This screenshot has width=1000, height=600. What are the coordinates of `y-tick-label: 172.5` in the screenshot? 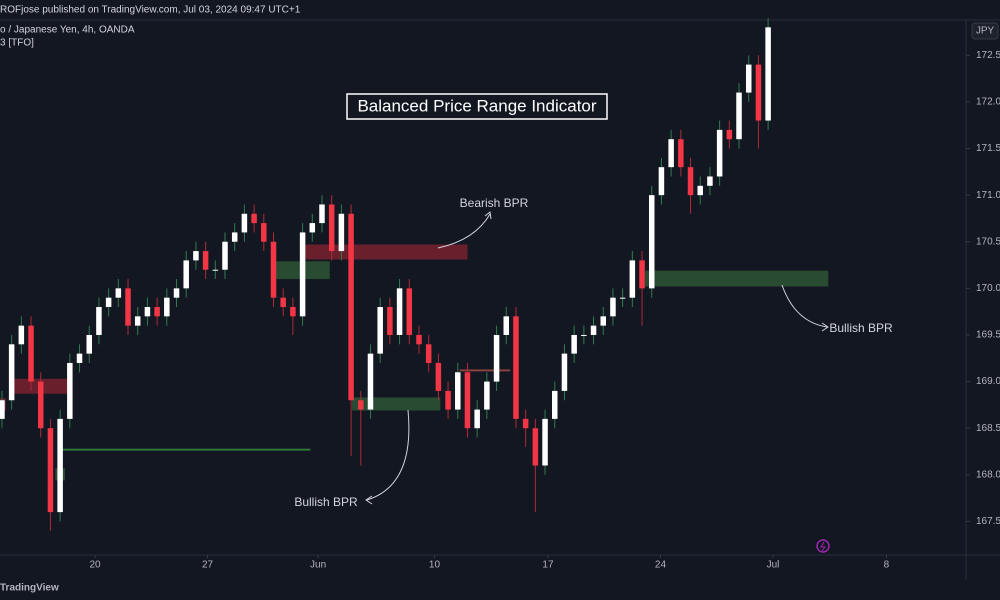 It's located at (988, 55).